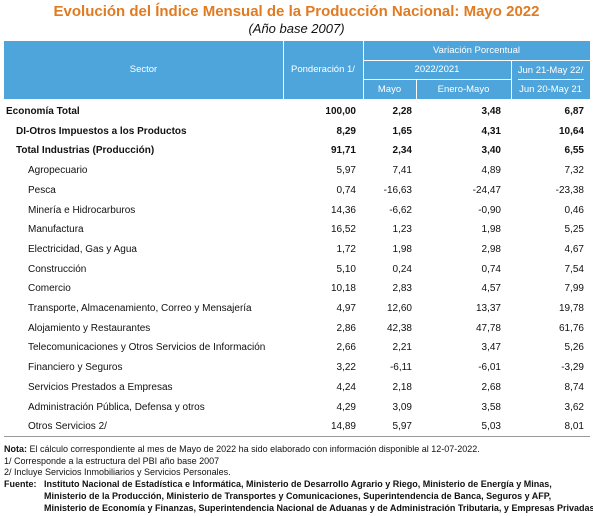 The image size is (593, 516). I want to click on cell-value: 47,78, so click(488, 328).